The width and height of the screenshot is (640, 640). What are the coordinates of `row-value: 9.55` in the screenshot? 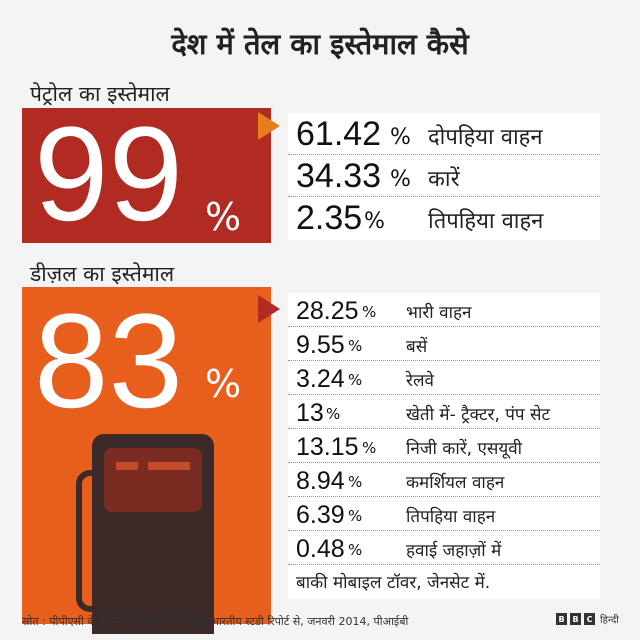 It's located at (320, 345).